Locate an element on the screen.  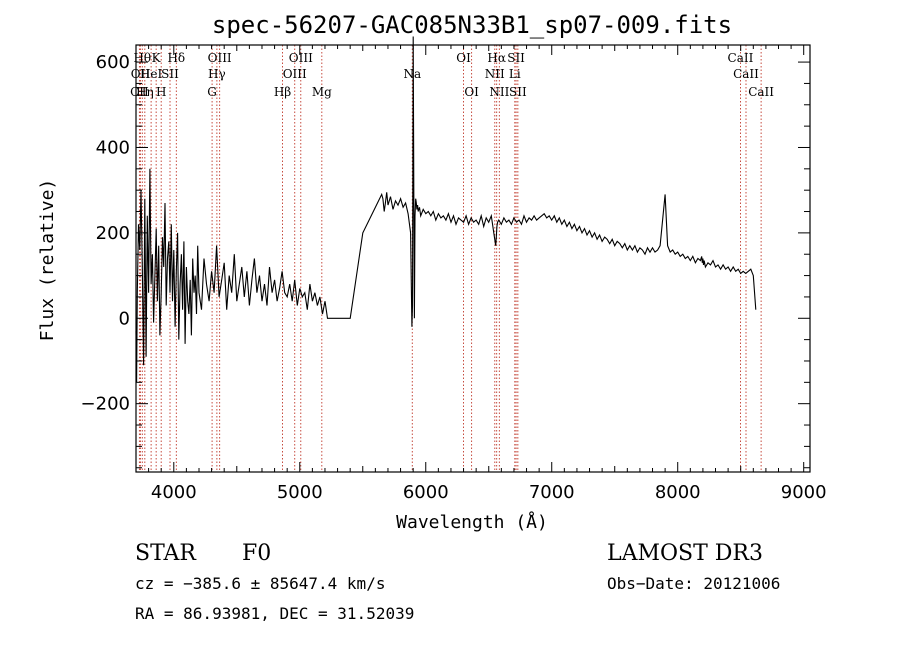
line-label-17: OI is located at coordinates (463, 58).